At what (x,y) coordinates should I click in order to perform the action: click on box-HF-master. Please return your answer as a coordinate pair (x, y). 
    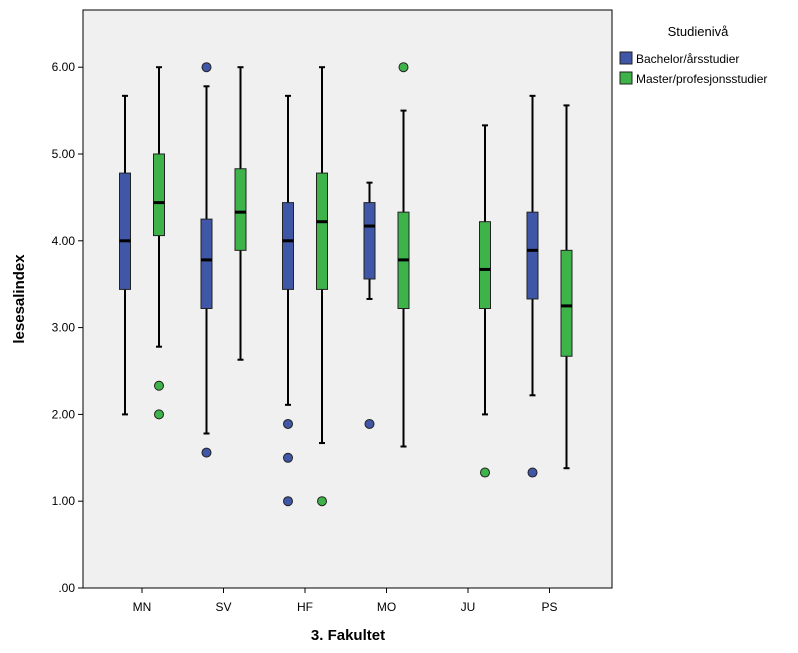
    Looking at the image, I should click on (322, 286).